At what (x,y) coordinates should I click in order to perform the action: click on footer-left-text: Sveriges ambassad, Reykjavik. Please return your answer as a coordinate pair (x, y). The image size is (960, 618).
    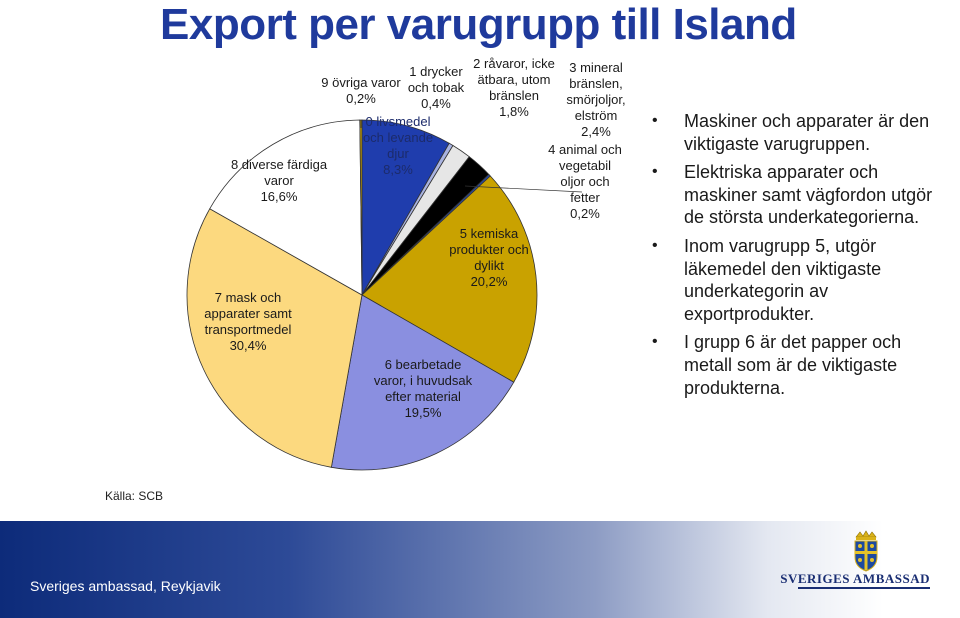
    Looking at the image, I should click on (125, 586).